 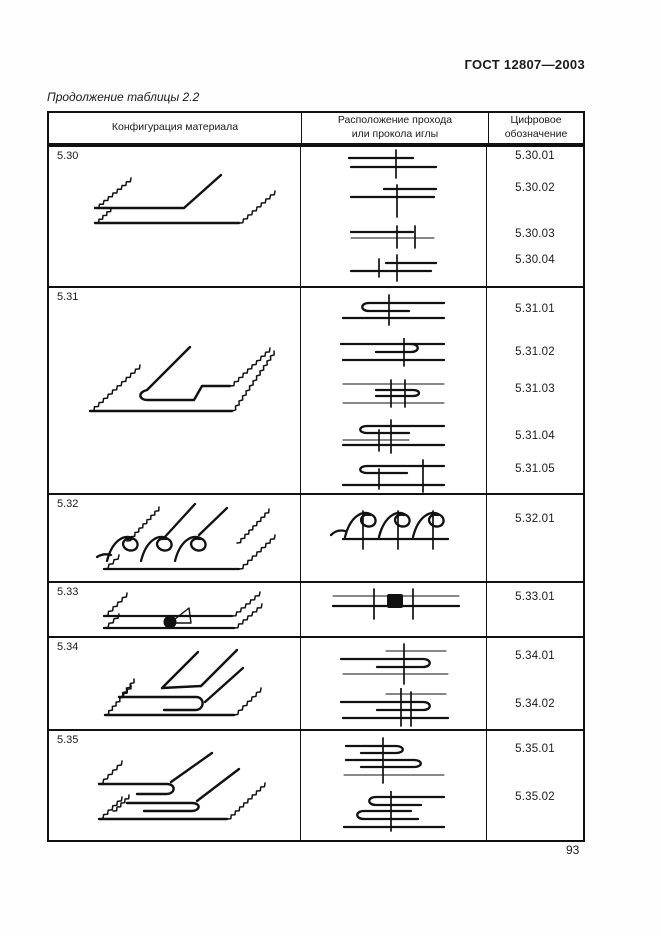 I want to click on page-number: 93, so click(x=573, y=850).